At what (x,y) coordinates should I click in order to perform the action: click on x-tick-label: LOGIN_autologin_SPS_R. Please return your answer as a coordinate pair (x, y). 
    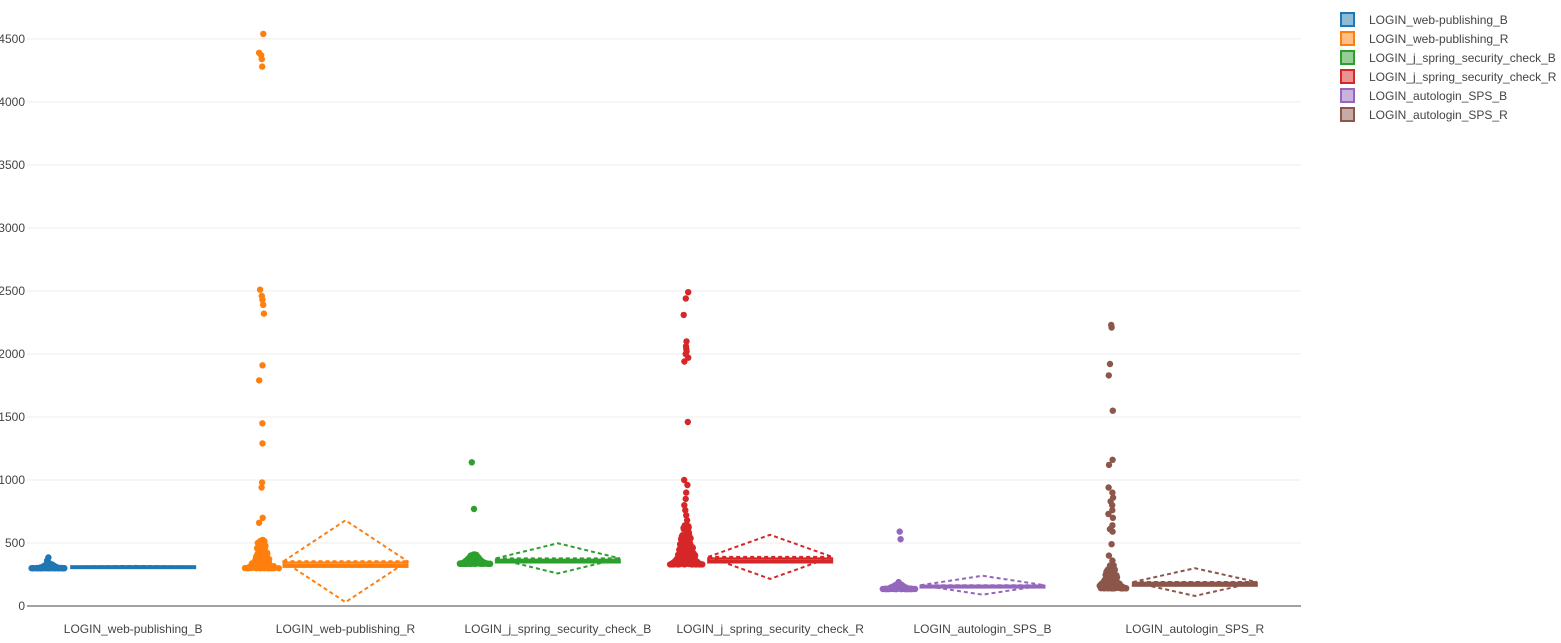
    Looking at the image, I should click on (1194, 629).